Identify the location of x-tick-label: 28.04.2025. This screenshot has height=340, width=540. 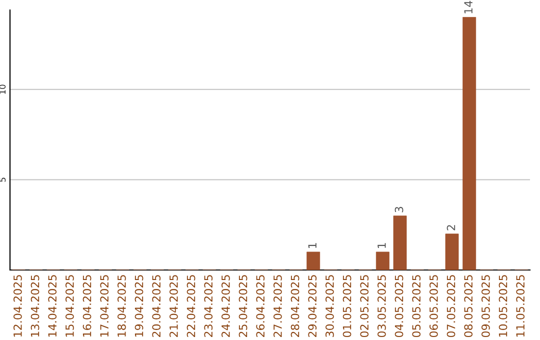
(295, 306).